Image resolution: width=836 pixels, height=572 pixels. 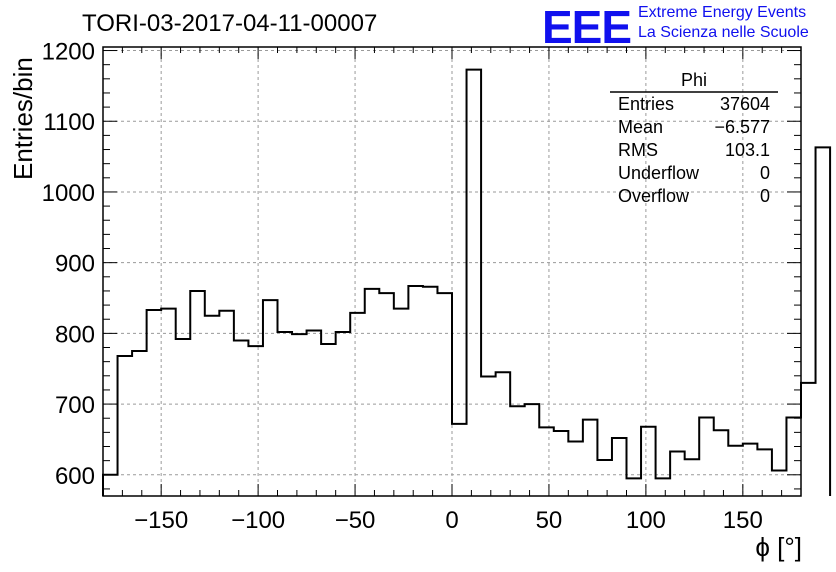 I want to click on x-tick-label: 0, so click(x=451, y=520).